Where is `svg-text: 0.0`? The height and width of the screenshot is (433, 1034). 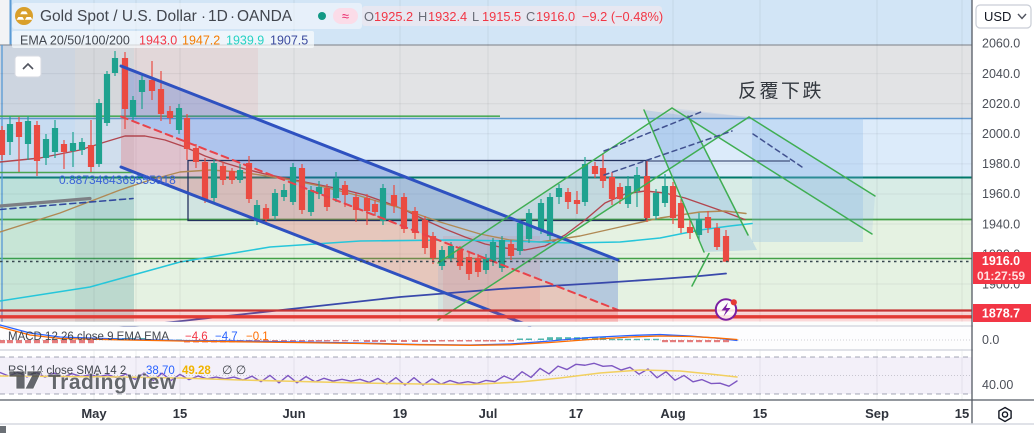
svg-text: 0.0 is located at coordinates (990, 340).